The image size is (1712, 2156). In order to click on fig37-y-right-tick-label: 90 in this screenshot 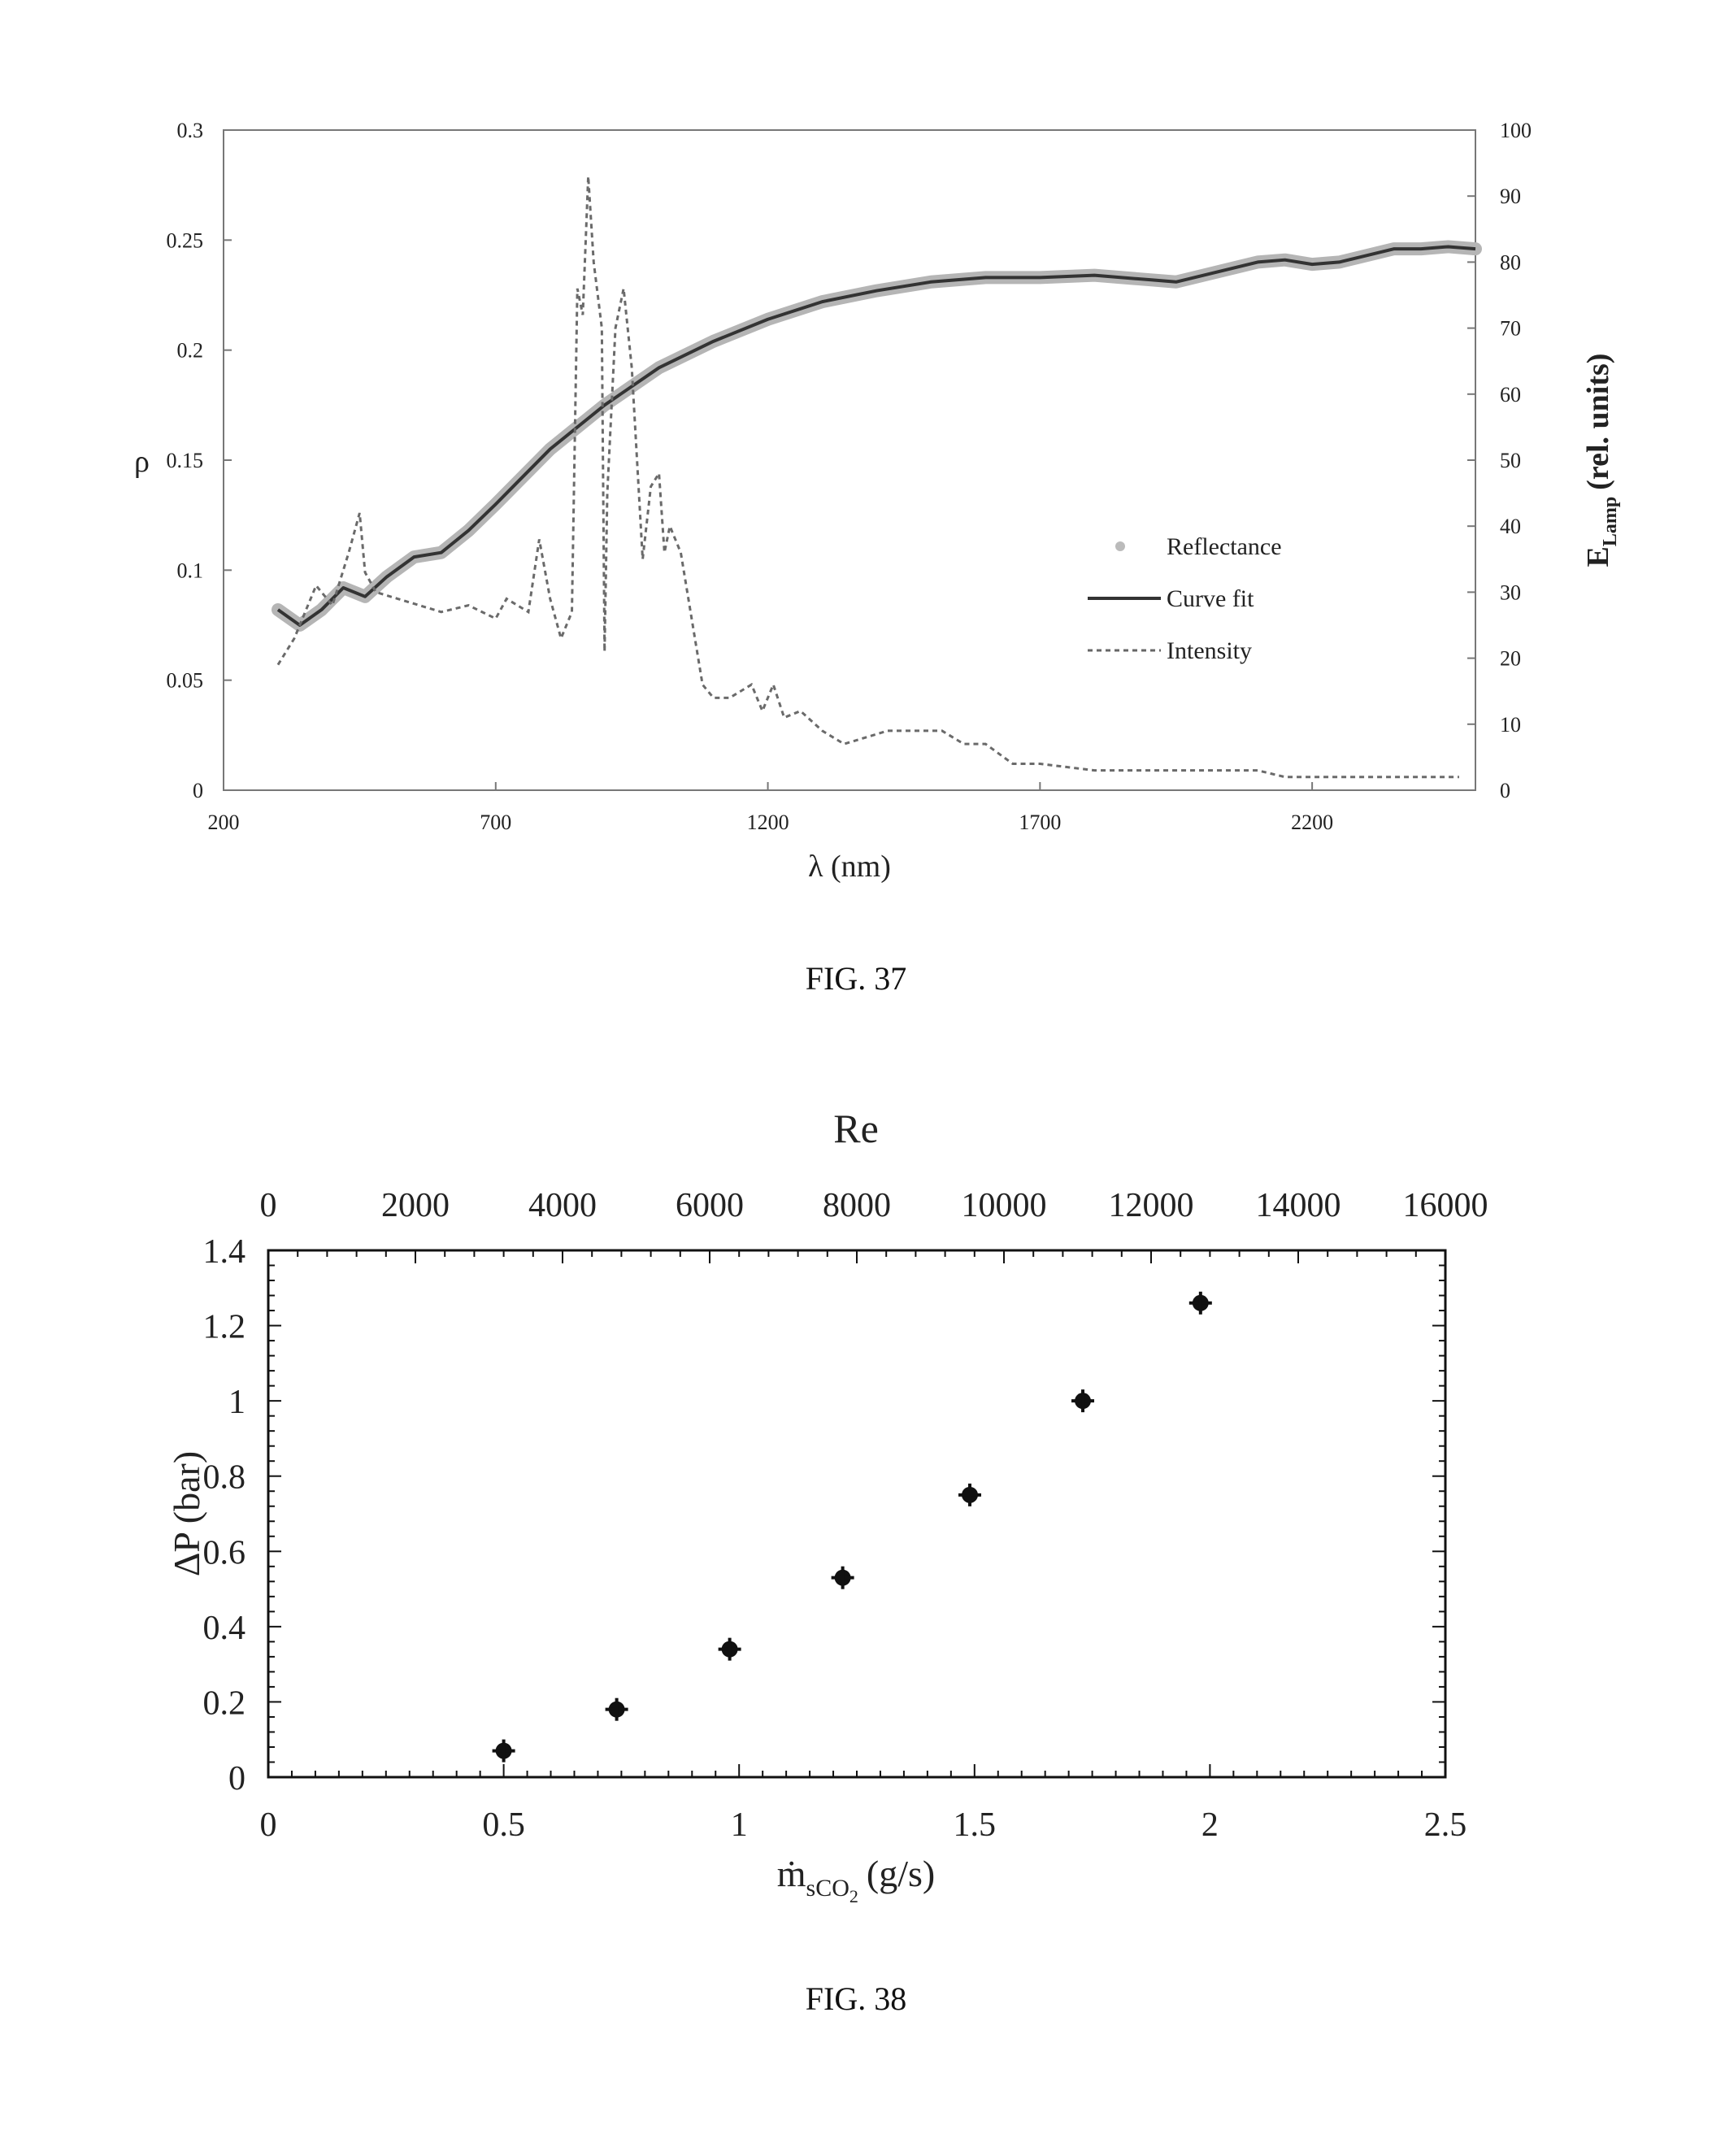, I will do `click(1510, 196)`.